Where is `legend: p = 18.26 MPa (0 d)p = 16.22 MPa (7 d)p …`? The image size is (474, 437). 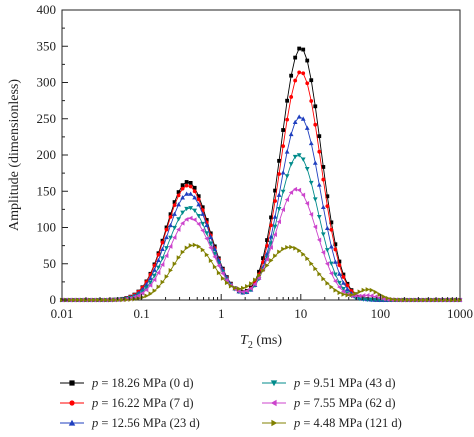
legend: p = 18.26 MPa (0 d)p = 16.22 MPa (7 d)p … is located at coordinates (231, 403).